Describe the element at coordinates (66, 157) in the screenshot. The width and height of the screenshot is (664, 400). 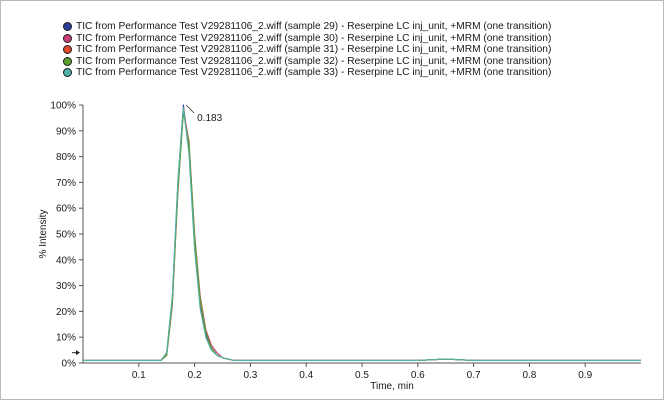
I see `y-tick-label: 80%` at that location.